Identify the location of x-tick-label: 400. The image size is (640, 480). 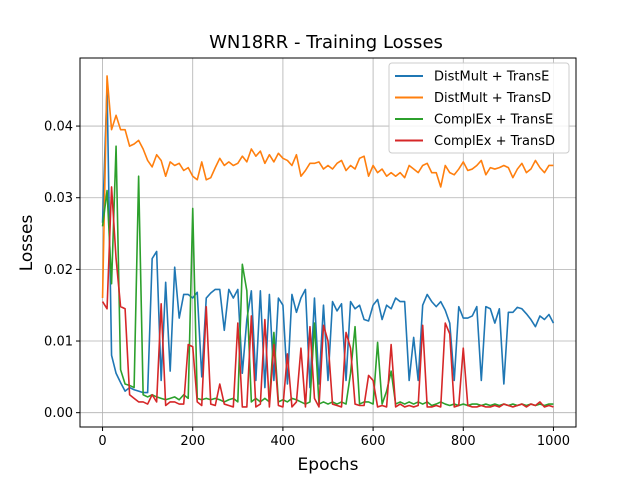
(282, 441).